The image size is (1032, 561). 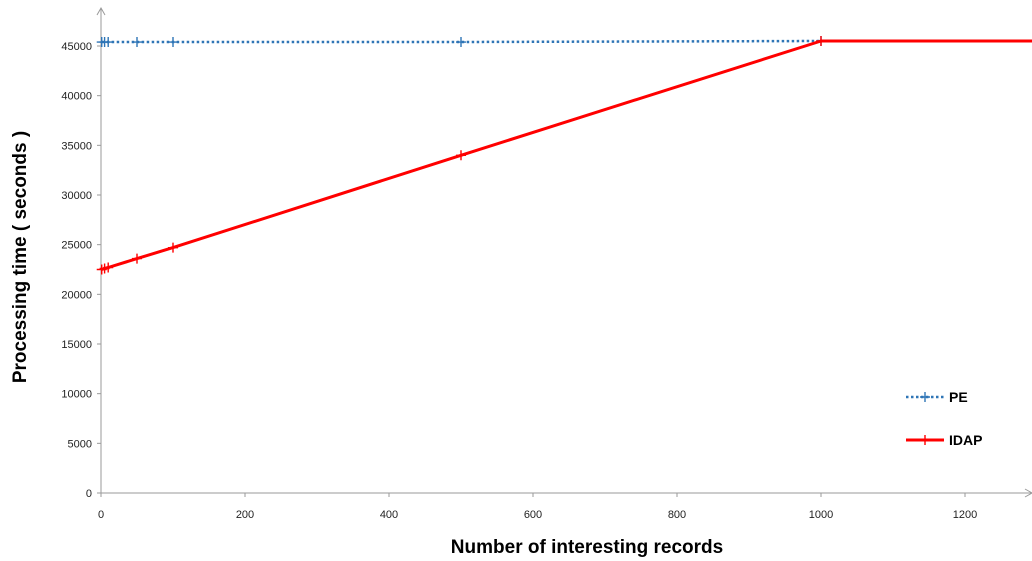 What do you see at coordinates (20, 257) in the screenshot?
I see `y-axis-title: Processing time ( seconds )` at bounding box center [20, 257].